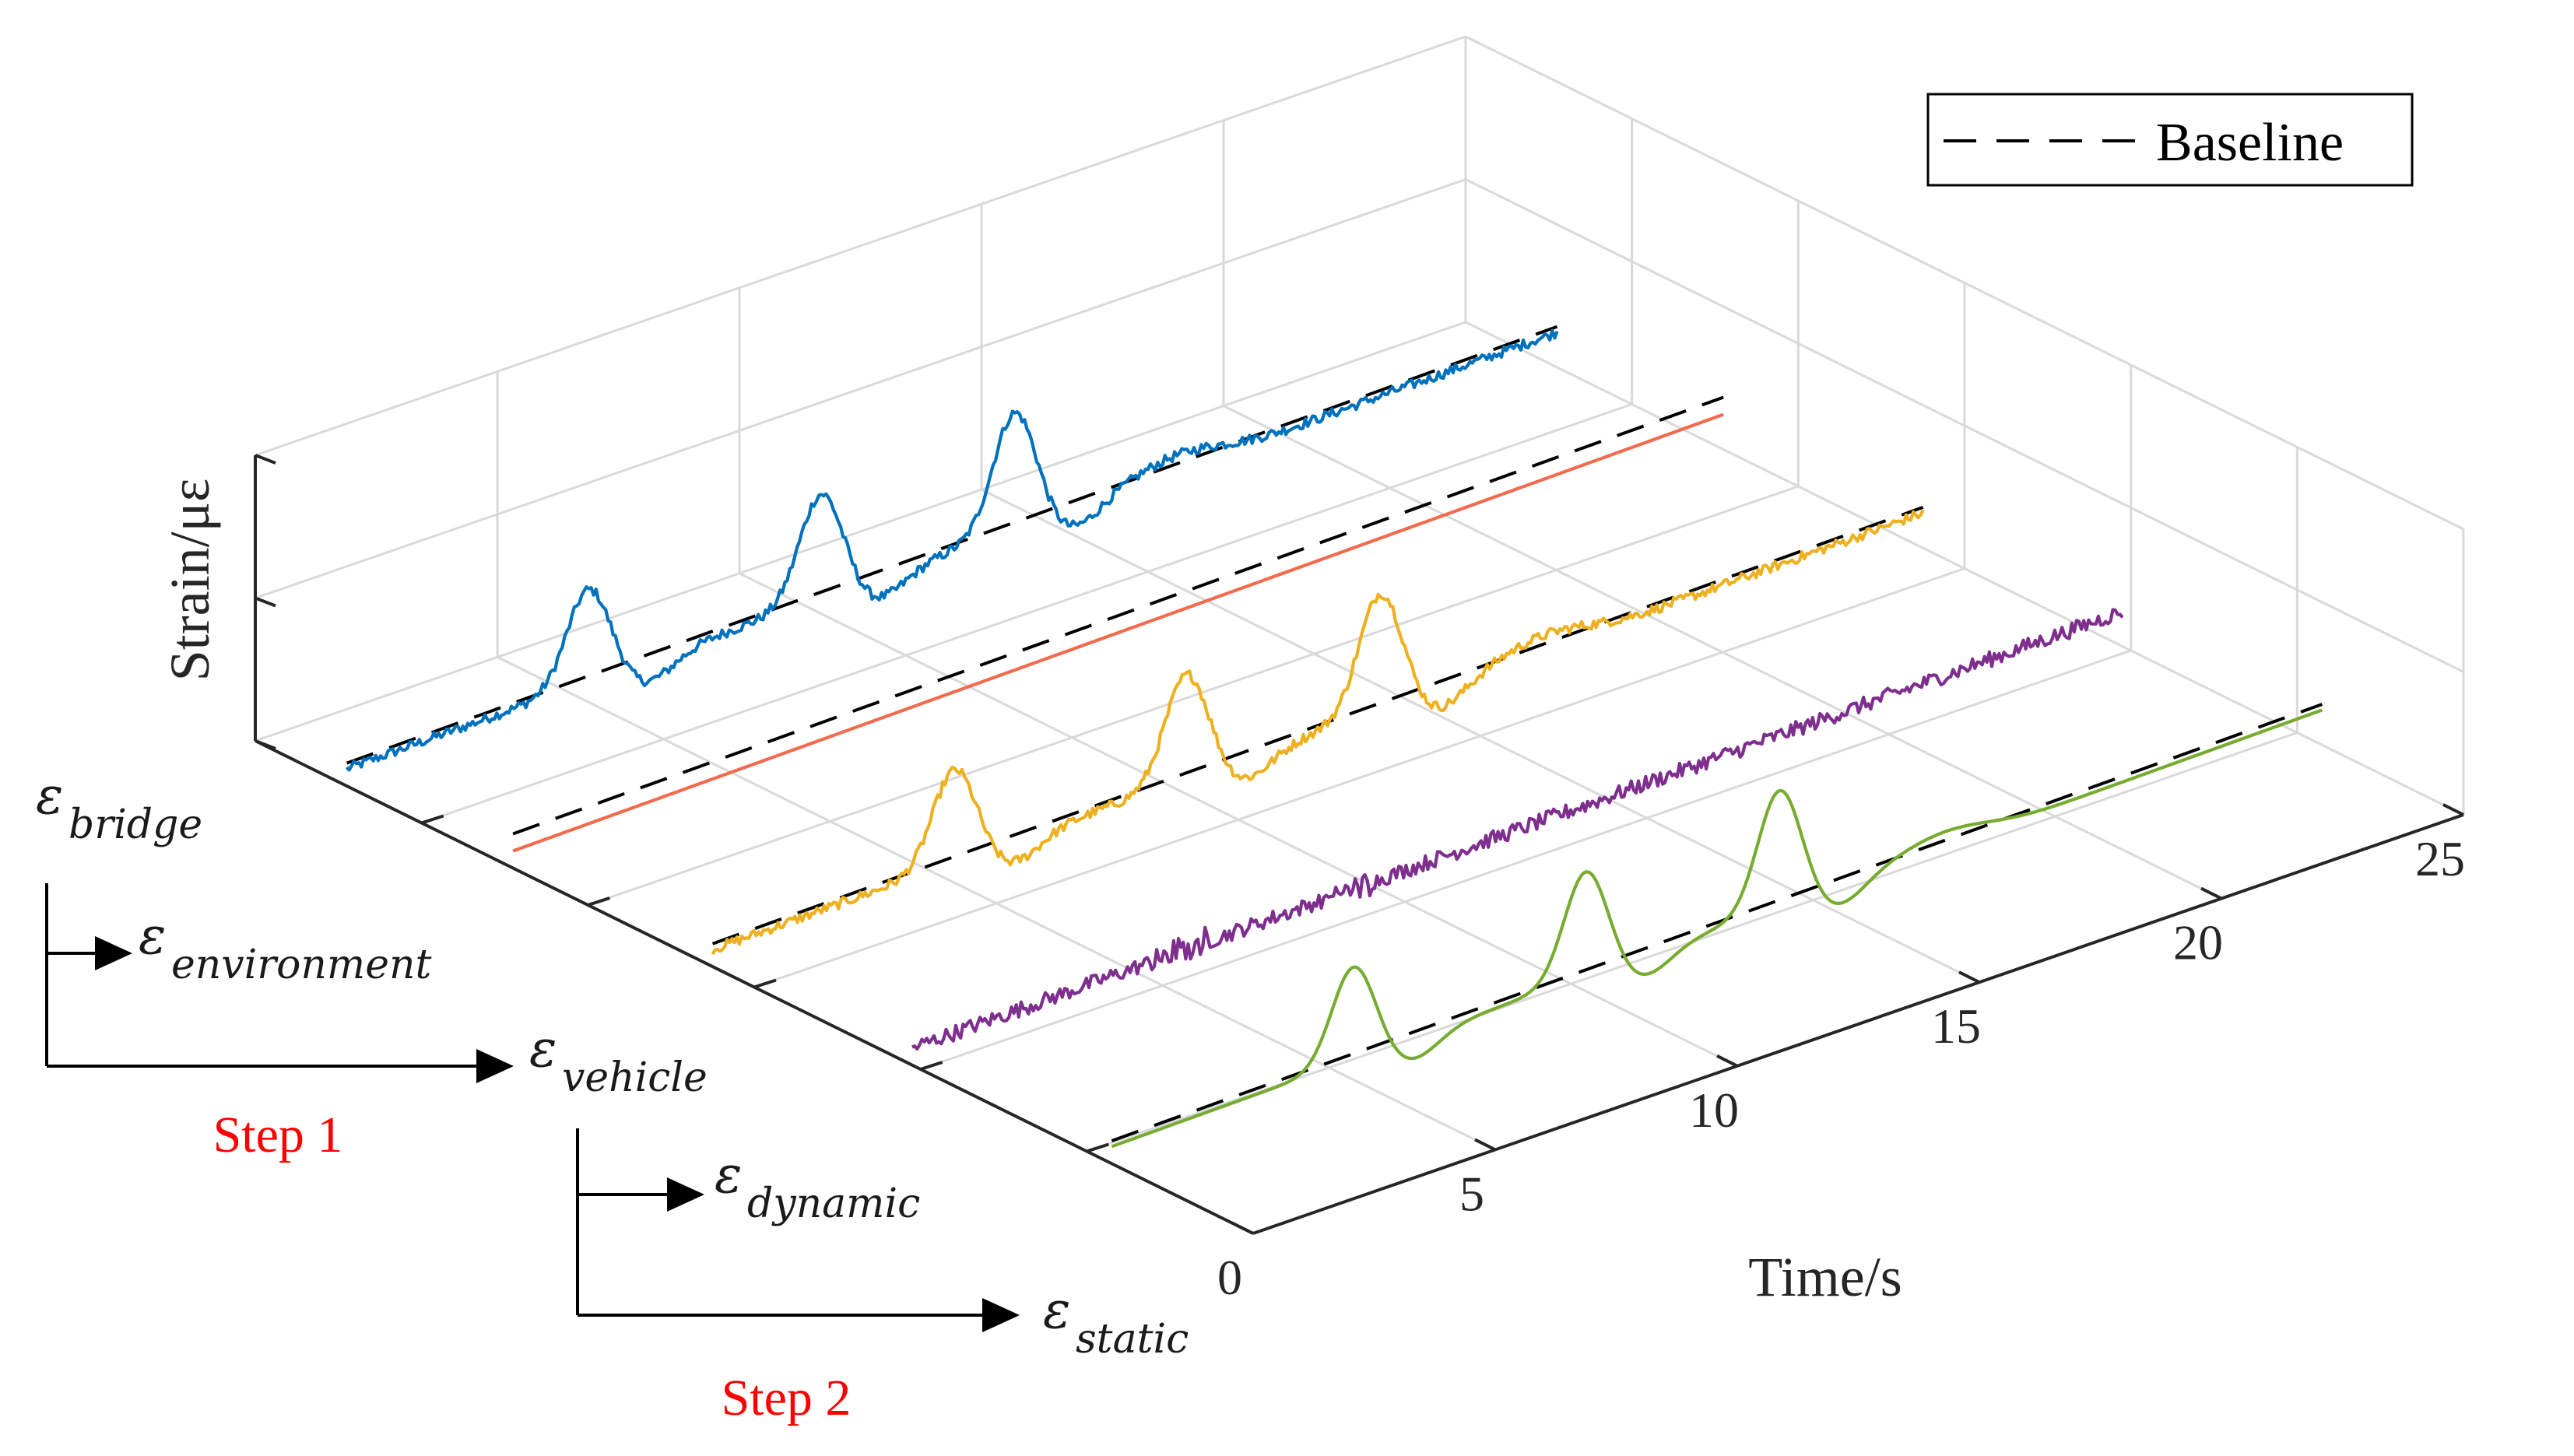 Image resolution: width=2574 pixels, height=1456 pixels. Describe the element at coordinates (1471, 1194) in the screenshot. I see `x-tick-label: 5` at that location.